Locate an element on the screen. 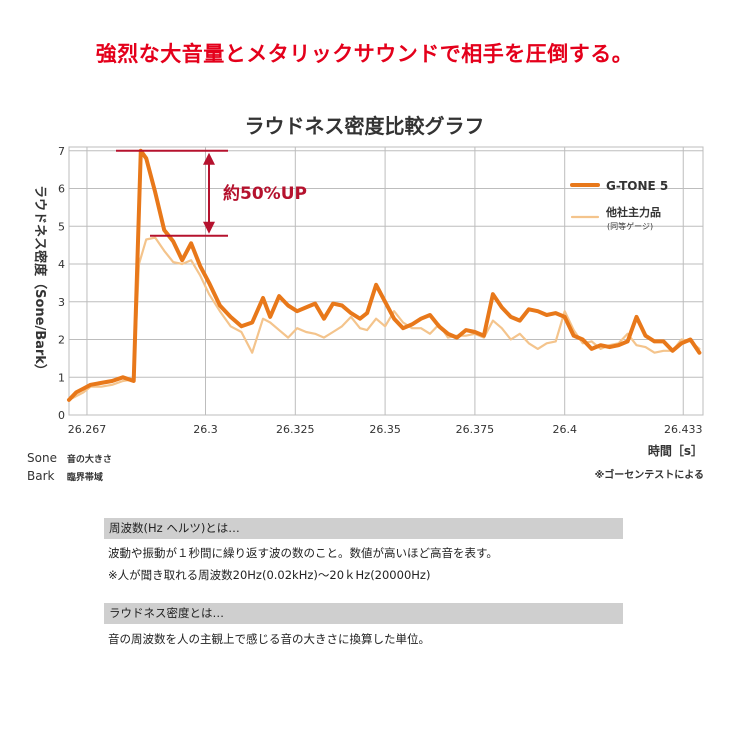 The height and width of the screenshot is (729, 729). x-tick-label: 26.433 is located at coordinates (683, 429).